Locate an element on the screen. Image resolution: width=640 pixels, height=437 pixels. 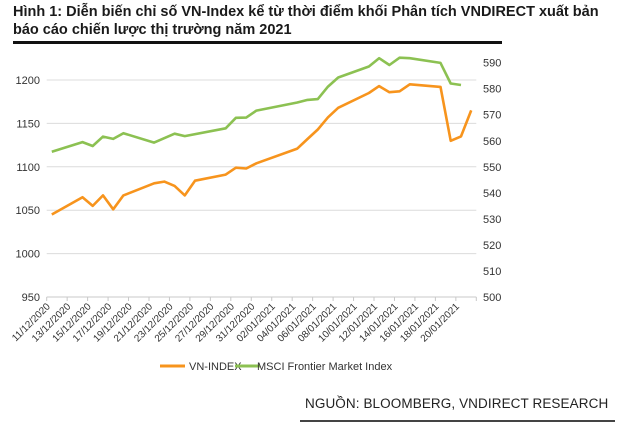
y-right-tick-label: 530 is located at coordinates (492, 220).